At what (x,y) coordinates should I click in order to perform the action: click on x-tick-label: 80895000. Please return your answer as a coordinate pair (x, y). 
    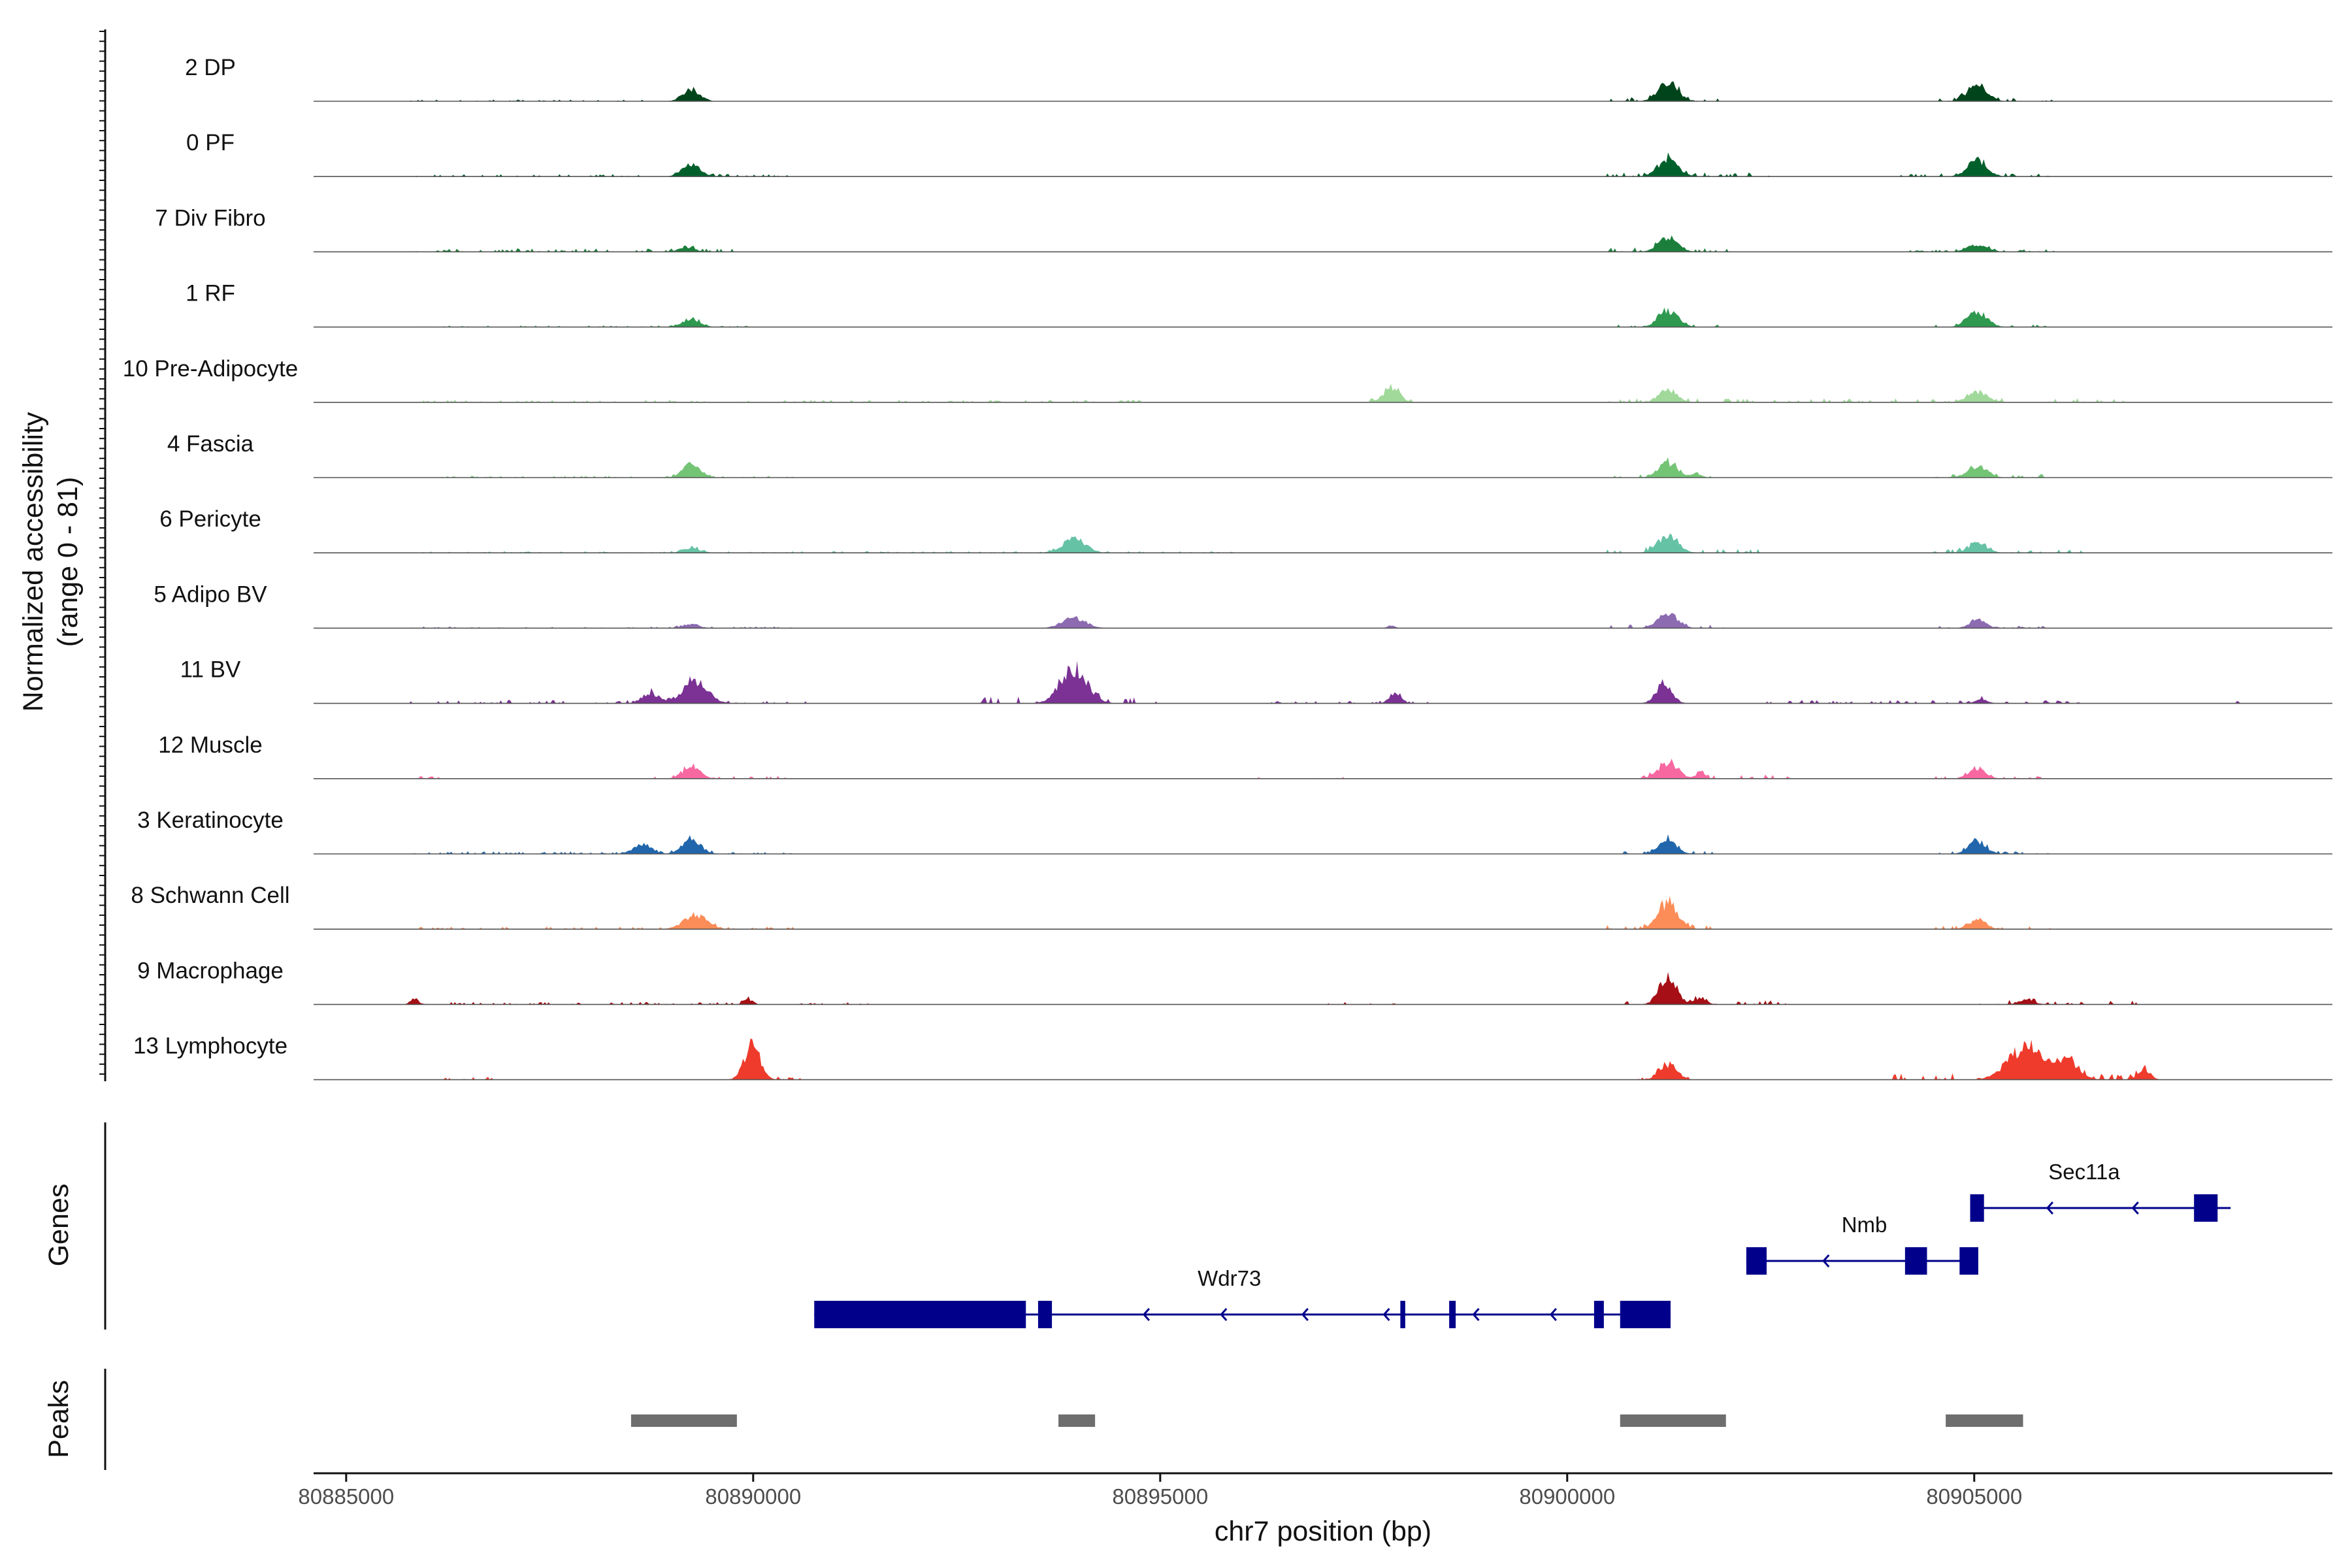
    Looking at the image, I should click on (1160, 1496).